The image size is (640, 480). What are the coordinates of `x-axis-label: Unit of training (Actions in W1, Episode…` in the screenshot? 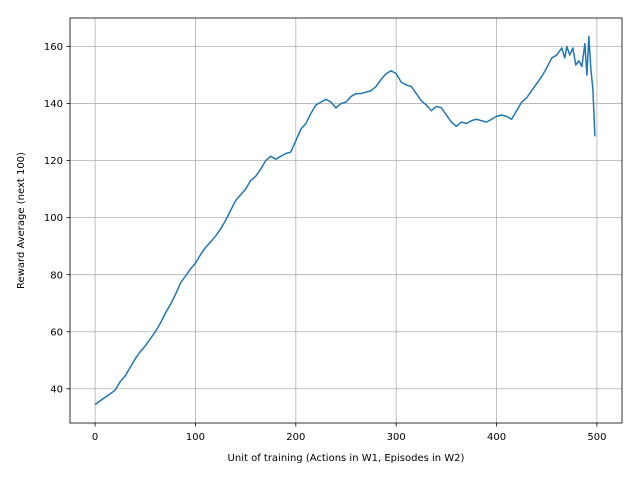 It's located at (346, 458).